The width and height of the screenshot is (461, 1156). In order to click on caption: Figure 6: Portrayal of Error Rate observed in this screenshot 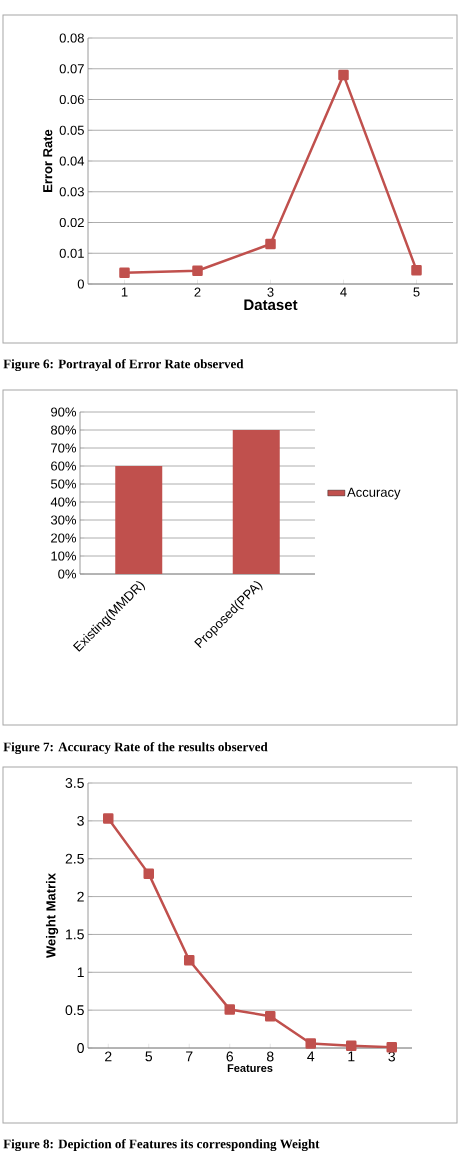, I will do `click(123, 365)`.